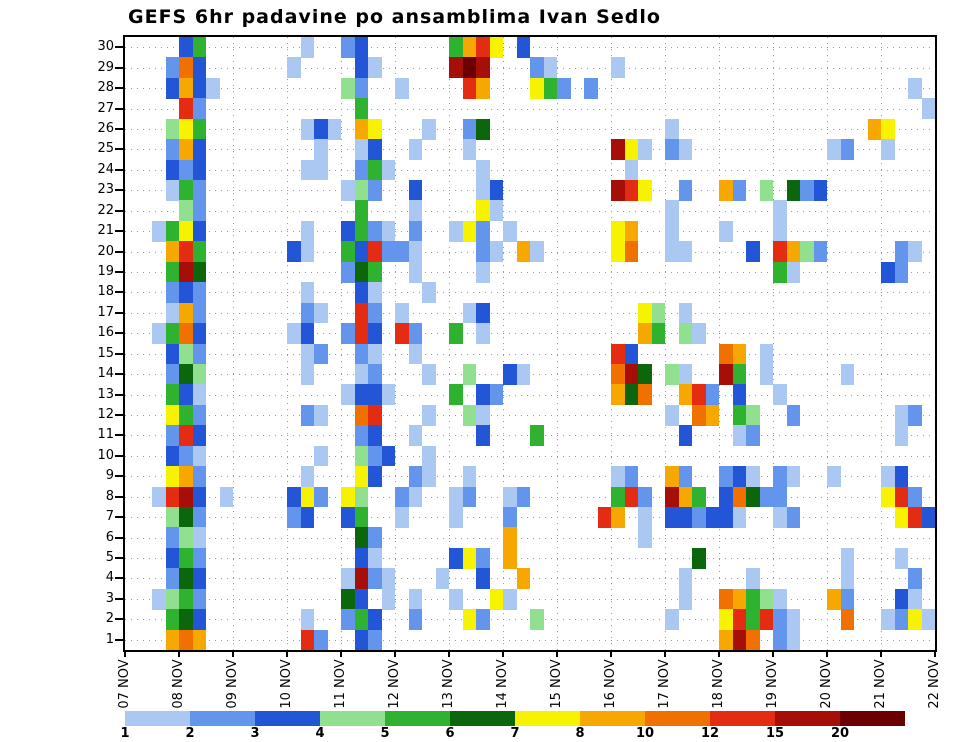 The width and height of the screenshot is (960, 742). Describe the element at coordinates (109, 537) in the screenshot. I see `y-tick-label: 6` at that location.